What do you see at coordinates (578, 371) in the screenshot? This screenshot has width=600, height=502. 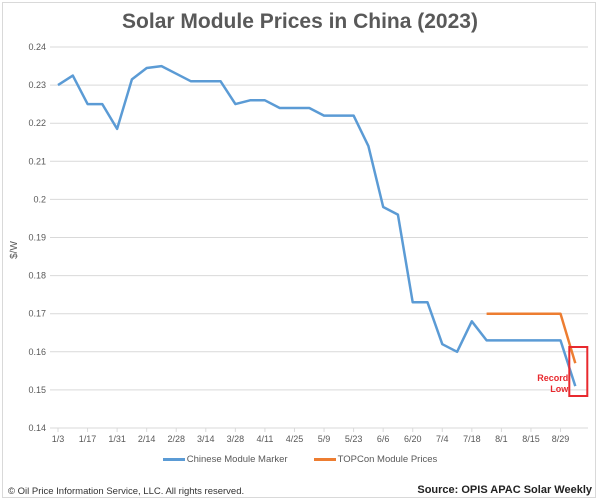 I see `record-low-highlight-box` at bounding box center [578, 371].